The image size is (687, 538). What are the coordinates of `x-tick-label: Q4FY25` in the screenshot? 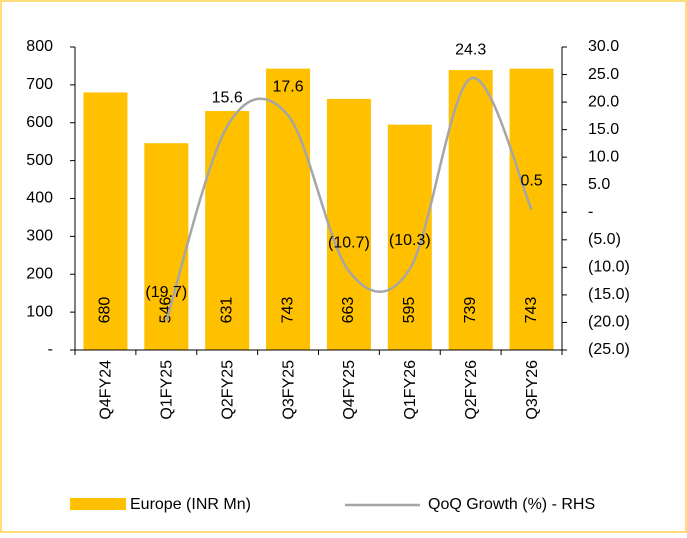 It's located at (349, 390).